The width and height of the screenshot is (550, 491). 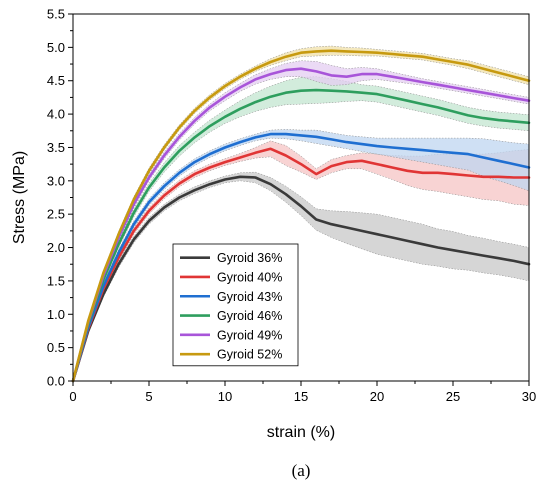 I want to click on y-axis-title: Stress (MPa), so click(x=19, y=197).